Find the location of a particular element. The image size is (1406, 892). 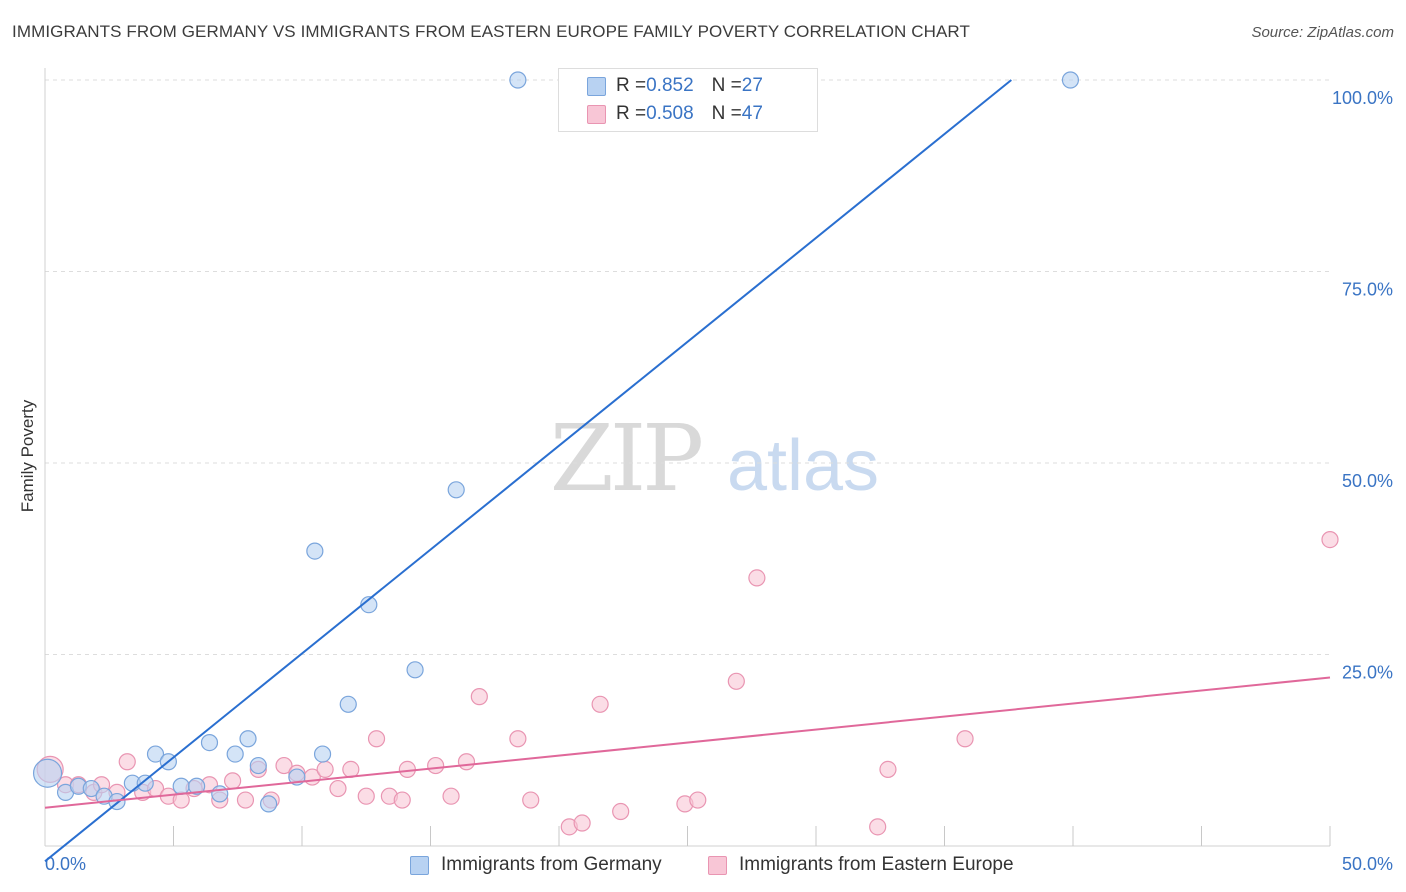

y-tick-label: 75.0% is located at coordinates (1367, 290).